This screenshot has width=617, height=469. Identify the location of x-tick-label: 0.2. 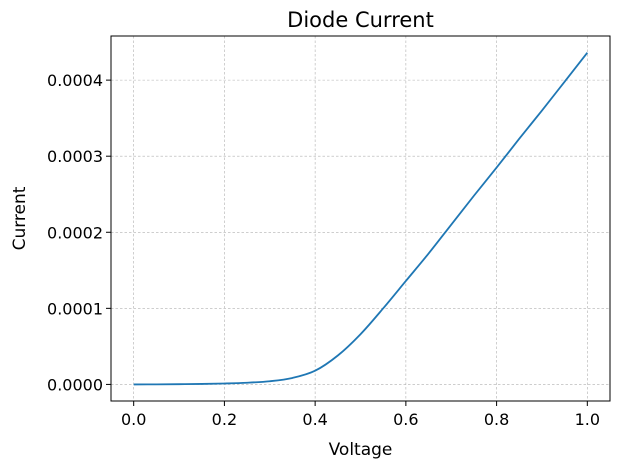
(224, 419).